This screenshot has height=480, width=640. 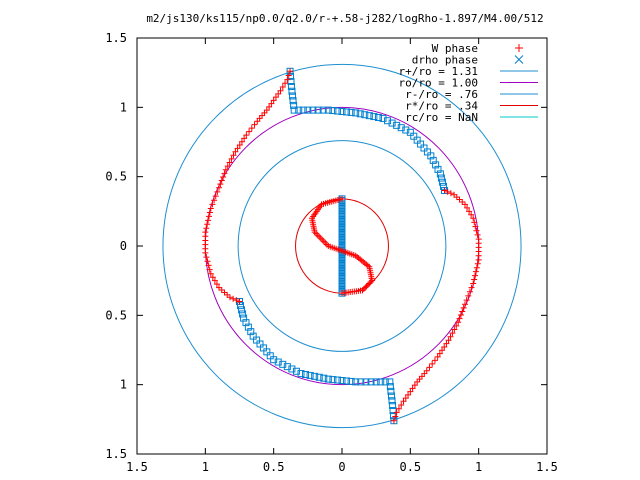 I want to click on x-tick-label: 0, so click(x=341, y=467).